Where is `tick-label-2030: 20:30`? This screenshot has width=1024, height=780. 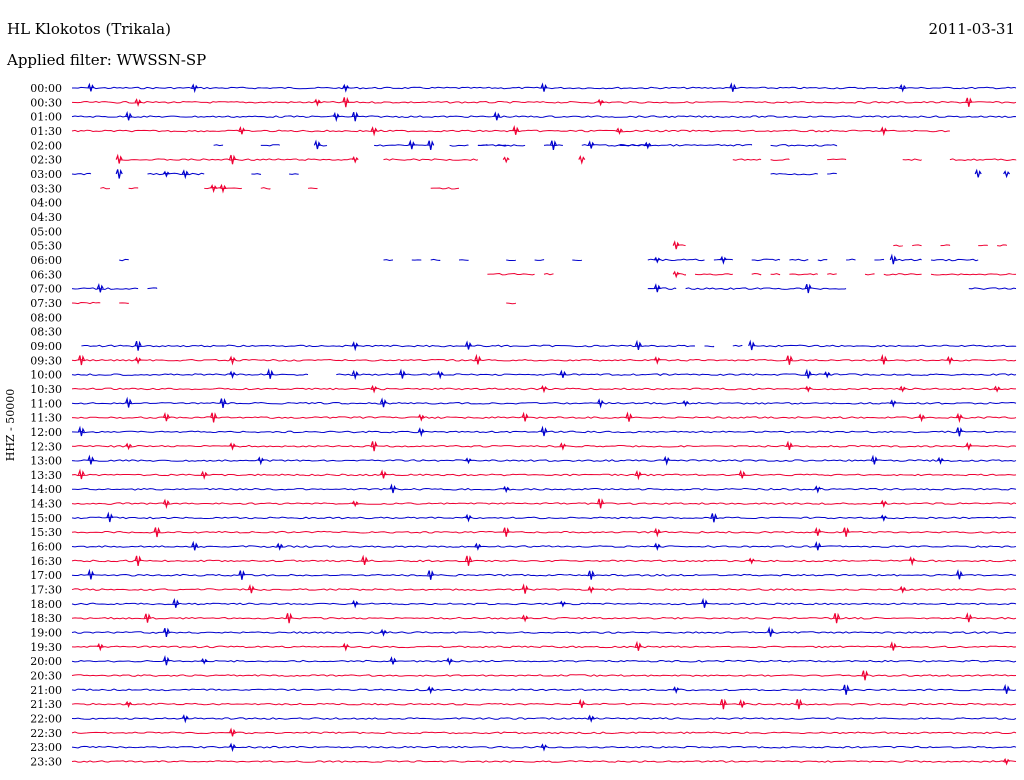 tick-label-2030: 20:30 is located at coordinates (46, 676).